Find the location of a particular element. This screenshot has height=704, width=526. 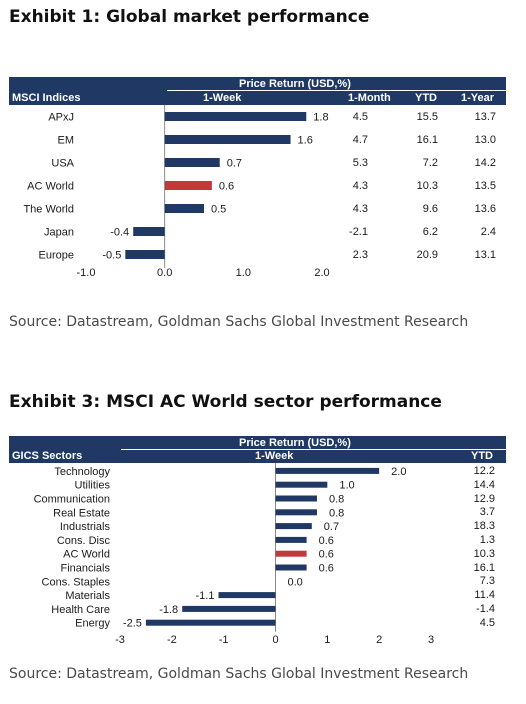

bar-apxj is located at coordinates (235, 116).